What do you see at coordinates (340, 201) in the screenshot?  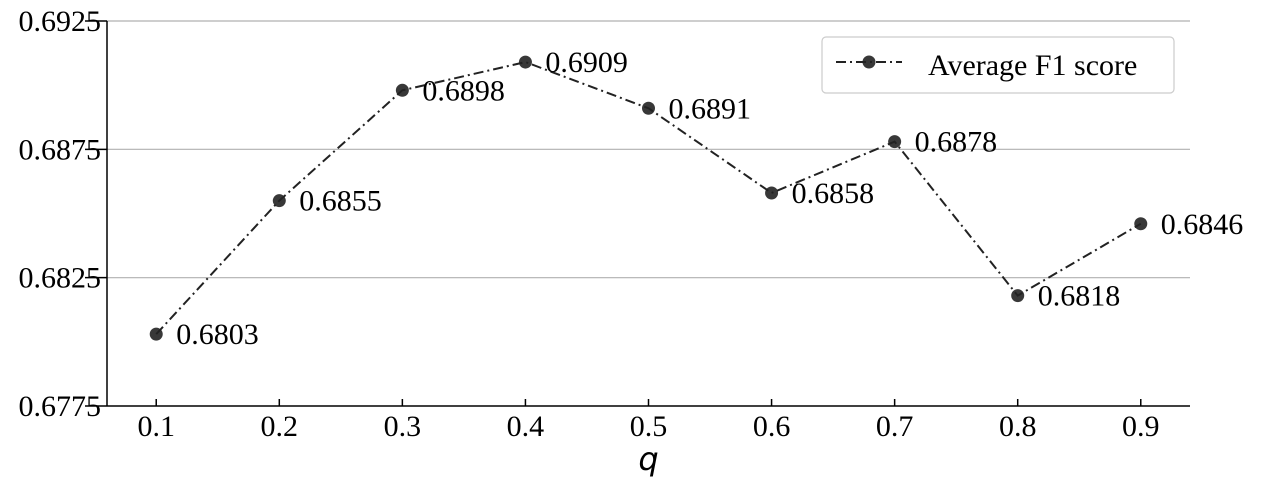 I see `data-label: 0.6855` at bounding box center [340, 201].